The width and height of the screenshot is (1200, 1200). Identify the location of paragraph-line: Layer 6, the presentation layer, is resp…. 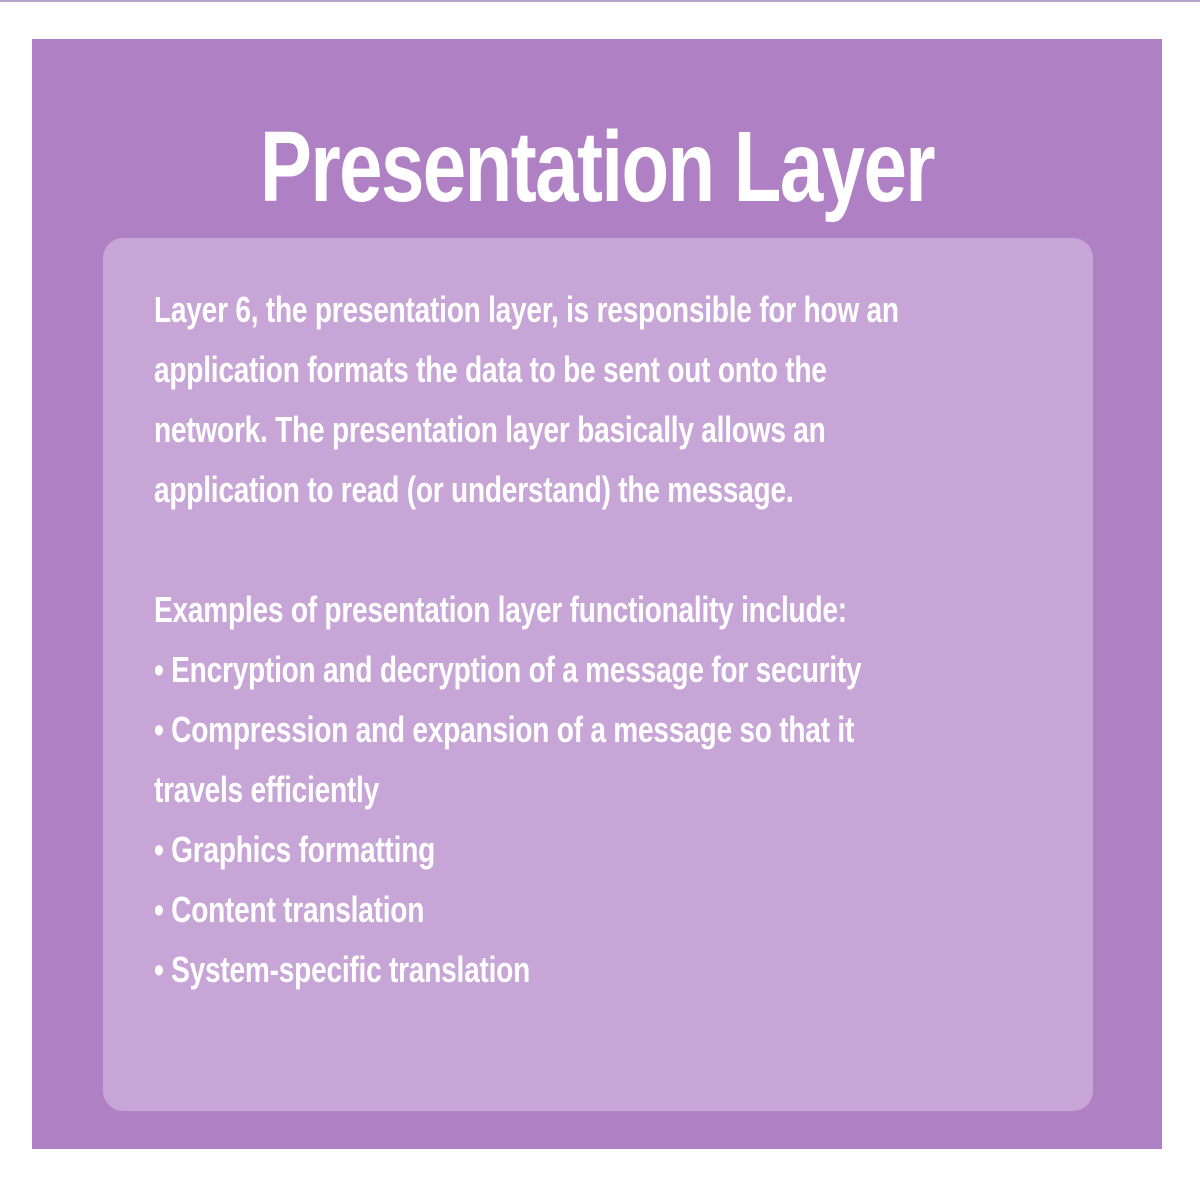
(526, 309).